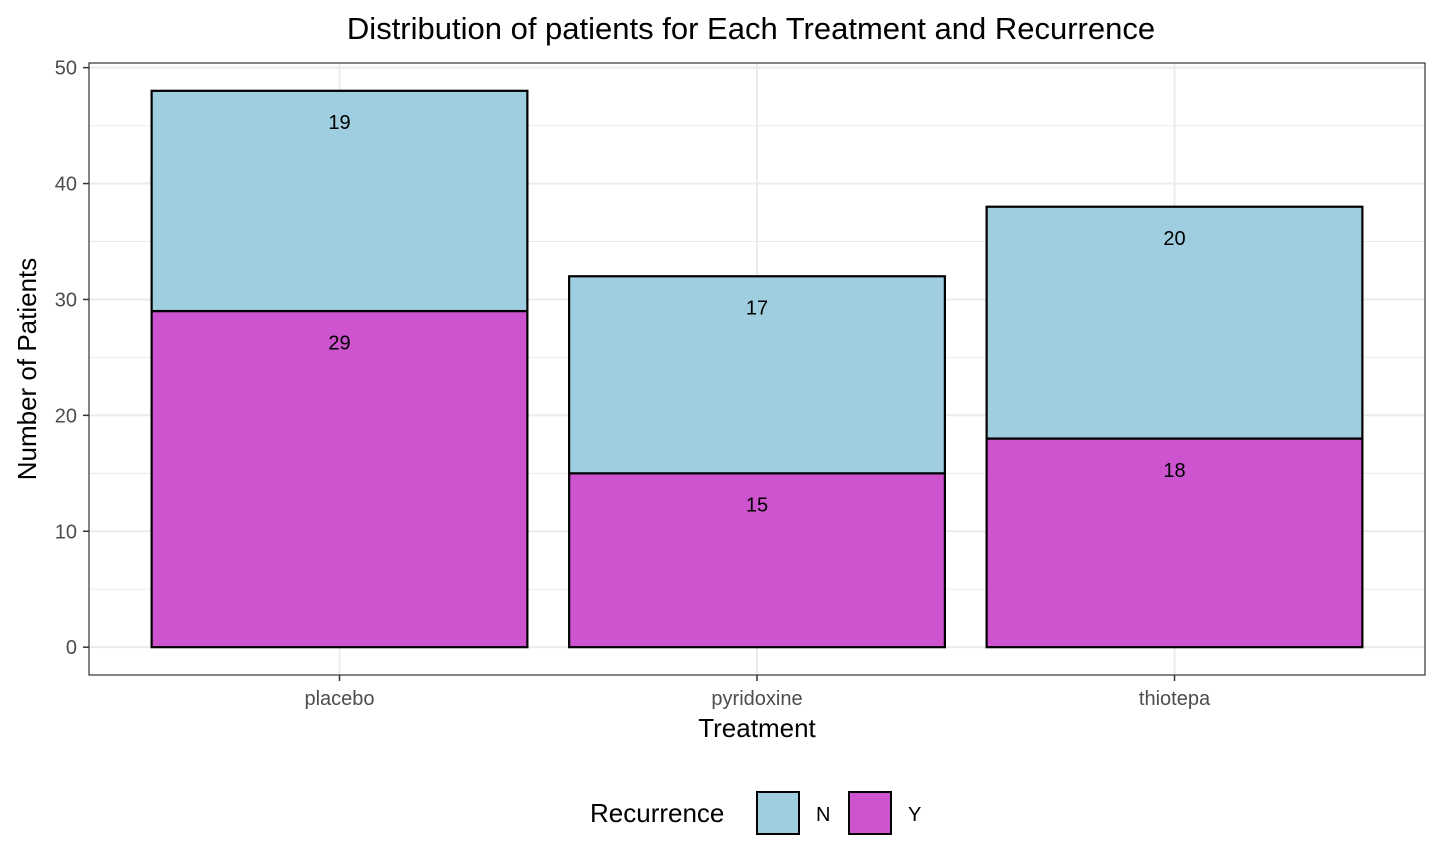  I want to click on bar-placebo-N, so click(339, 201).